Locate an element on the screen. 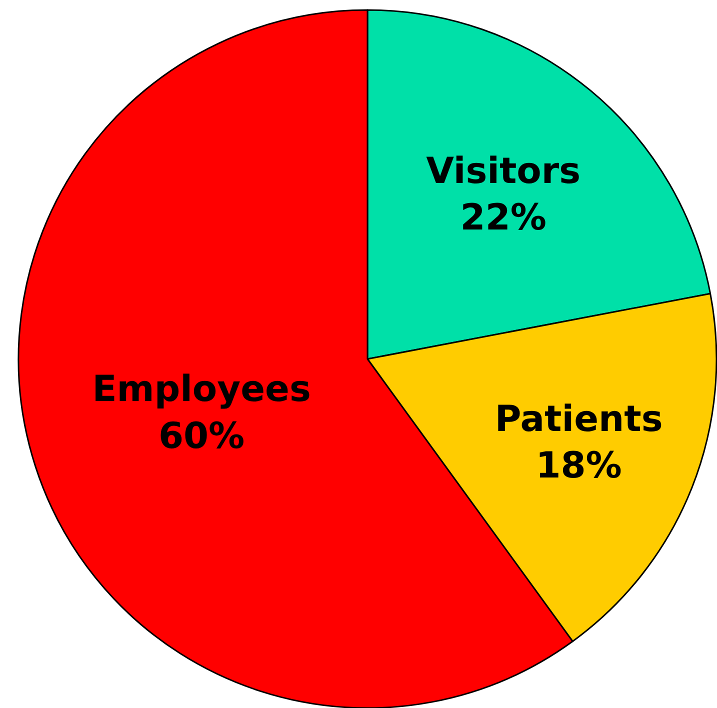  slice-label: Employees is located at coordinates (201, 389).